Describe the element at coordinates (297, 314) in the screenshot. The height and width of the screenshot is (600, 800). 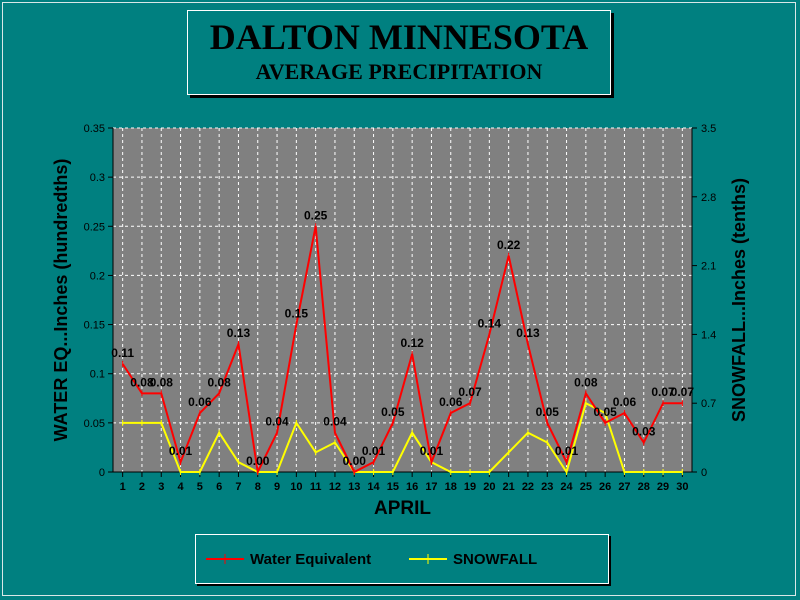
I see `data-label-water: 0.15` at that location.